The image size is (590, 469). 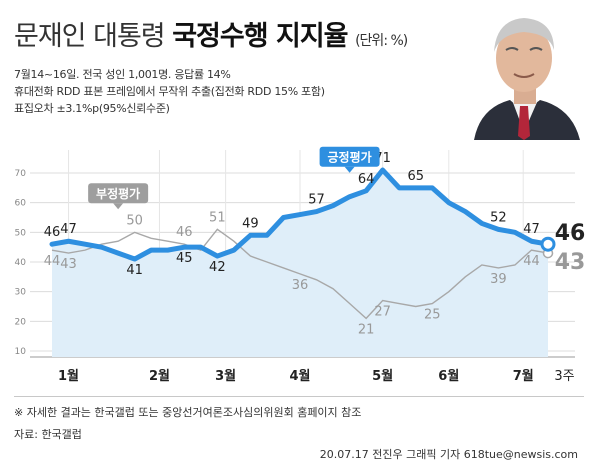 What do you see at coordinates (564, 376) in the screenshot?
I see `x-tick-label: 3주` at bounding box center [564, 376].